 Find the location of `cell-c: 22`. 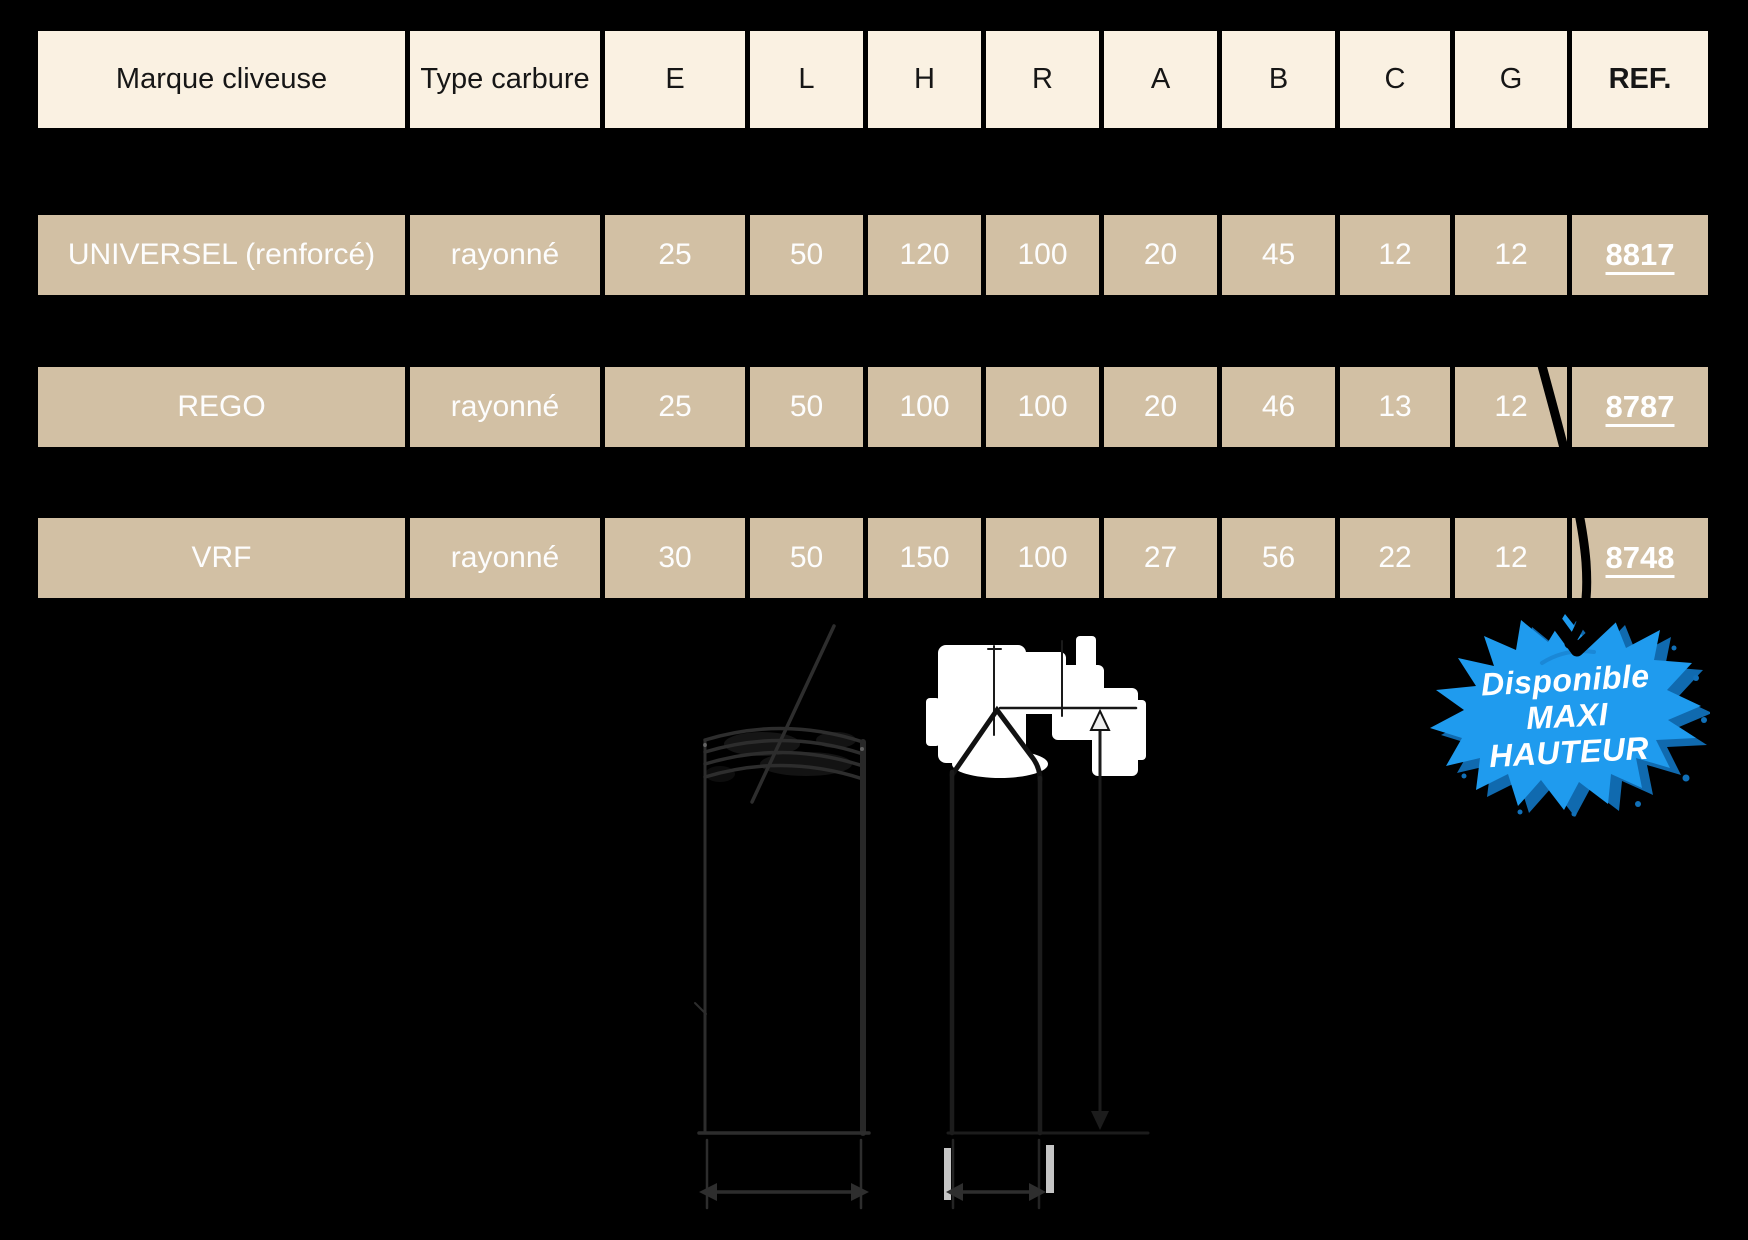

cell-c: 22 is located at coordinates (1395, 558).